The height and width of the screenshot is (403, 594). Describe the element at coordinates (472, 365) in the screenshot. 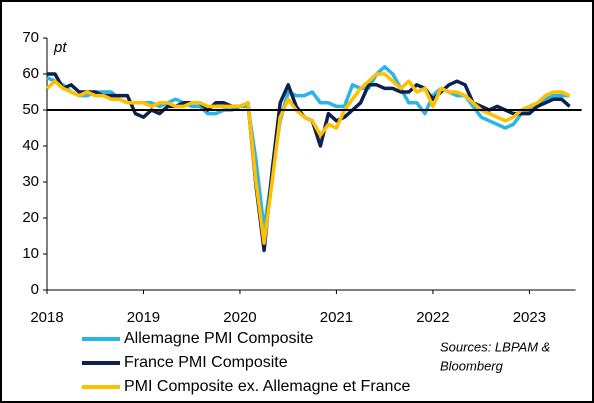

I see `source-note: Bloomberg` at that location.